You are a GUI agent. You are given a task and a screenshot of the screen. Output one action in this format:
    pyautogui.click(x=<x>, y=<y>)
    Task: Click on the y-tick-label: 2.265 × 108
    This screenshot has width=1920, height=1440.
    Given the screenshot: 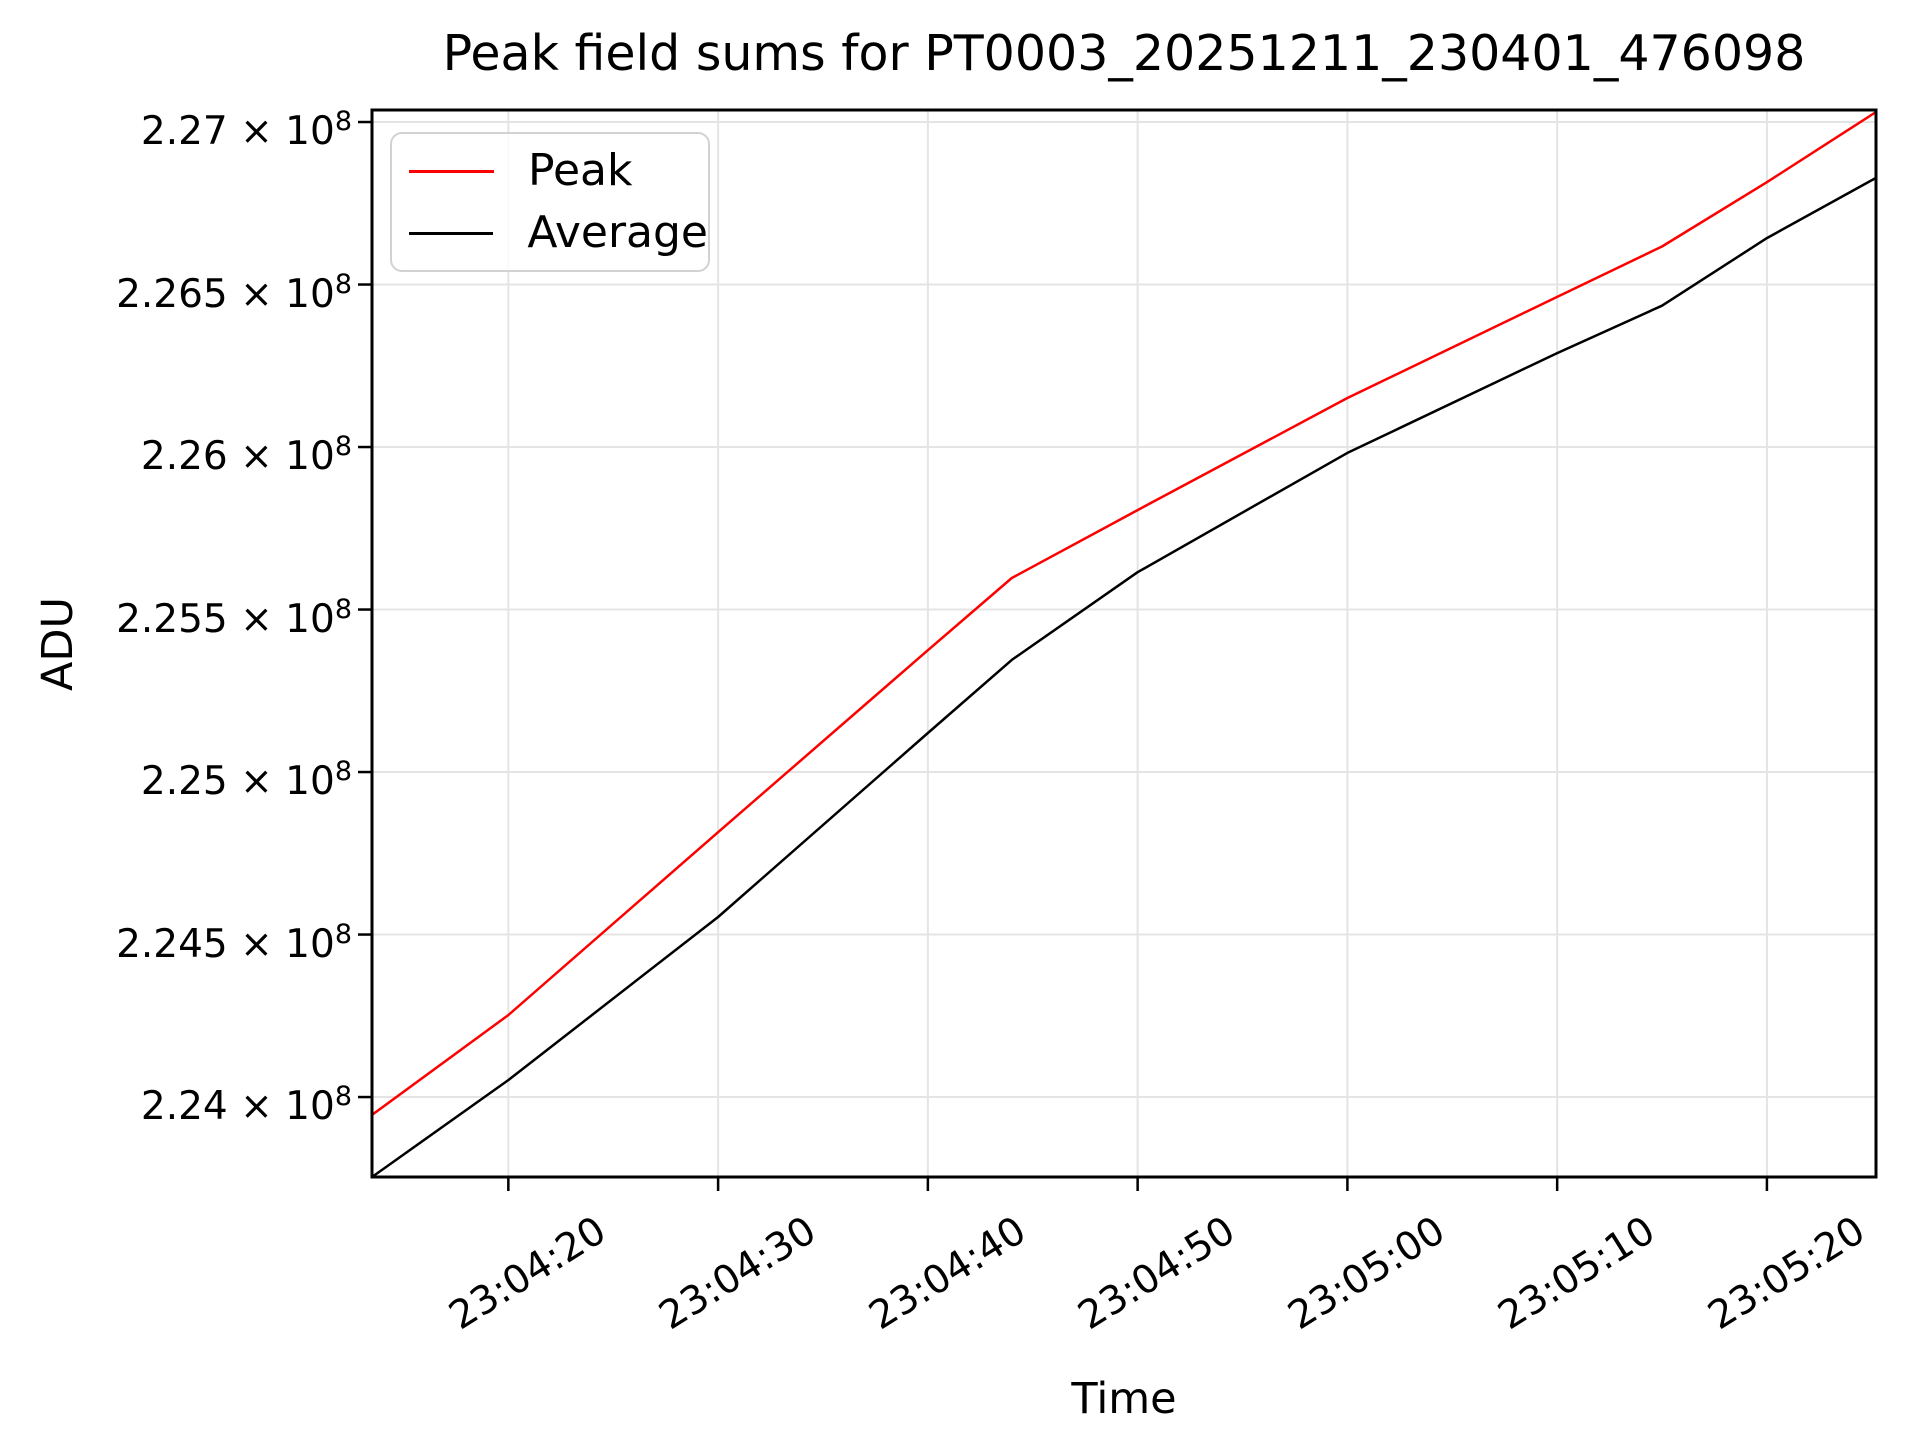 What is the action you would take?
    pyautogui.click(x=234, y=292)
    